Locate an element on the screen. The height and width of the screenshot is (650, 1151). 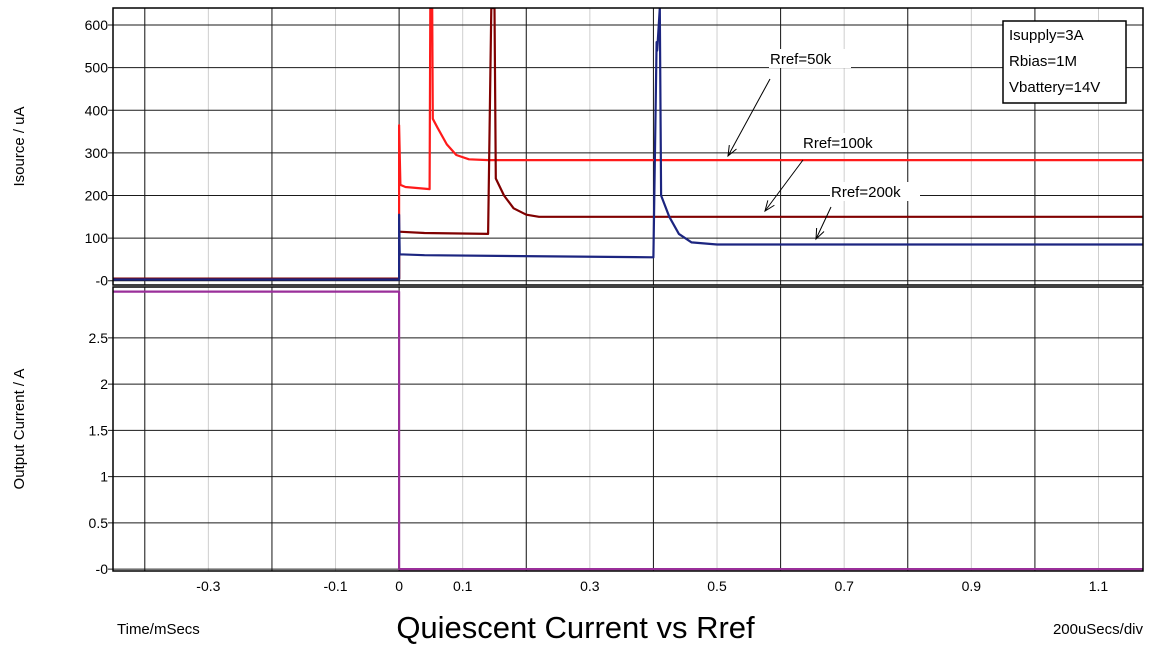
y-tick-label: 1.5 is located at coordinates (99, 430).